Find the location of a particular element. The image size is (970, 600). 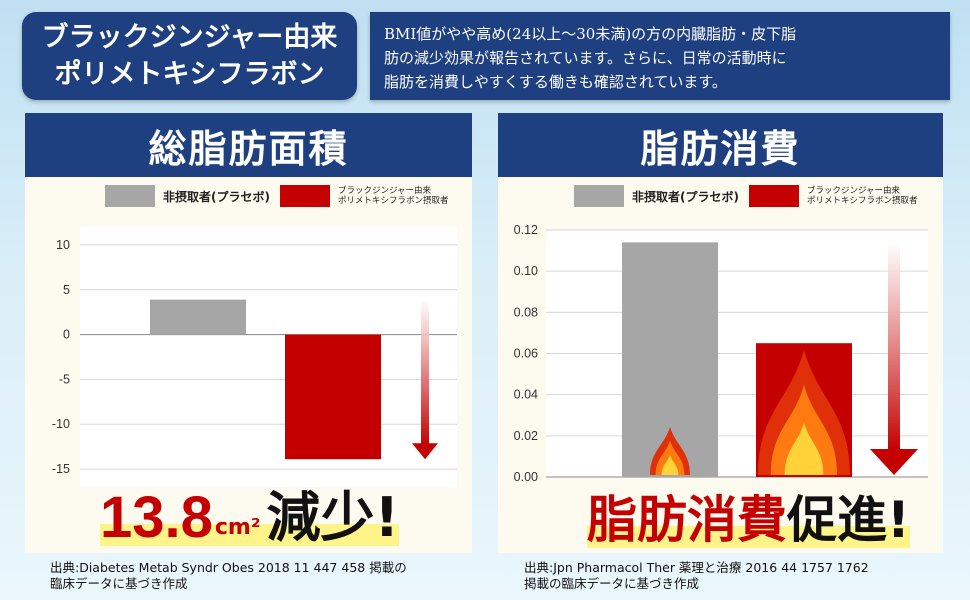

y-tick-label: 0.06 is located at coordinates (526, 354).